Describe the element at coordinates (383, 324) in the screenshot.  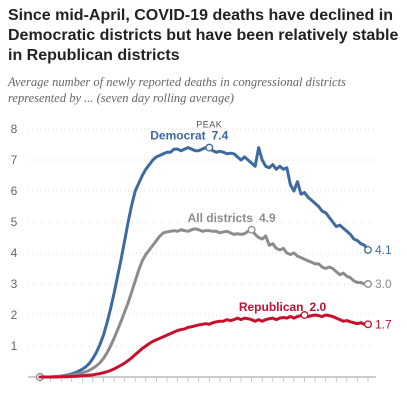
I see `republican-end-label: 1.7` at that location.